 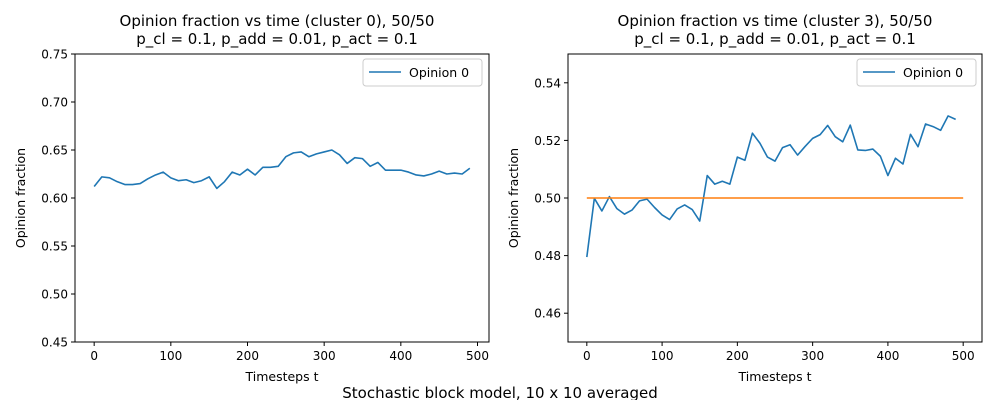 I want to click on y-tick-label: 0.55, so click(x=54, y=247).